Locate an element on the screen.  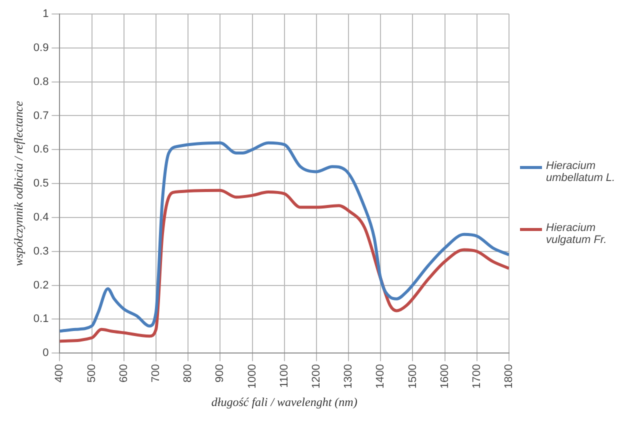
x-tick-label: 900 is located at coordinates (220, 373).